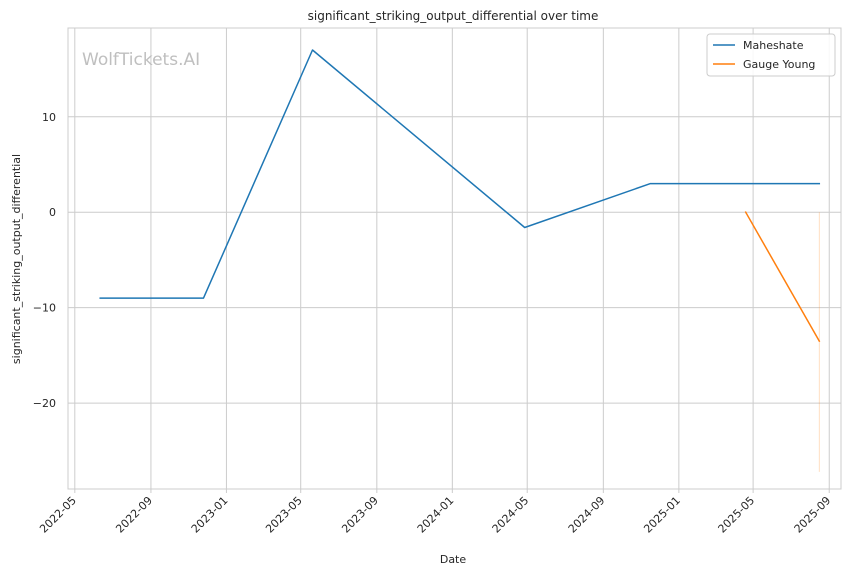 The height and width of the screenshot is (575, 850). Describe the element at coordinates (773, 45) in the screenshot. I see `legend-label: Maheshate` at that location.